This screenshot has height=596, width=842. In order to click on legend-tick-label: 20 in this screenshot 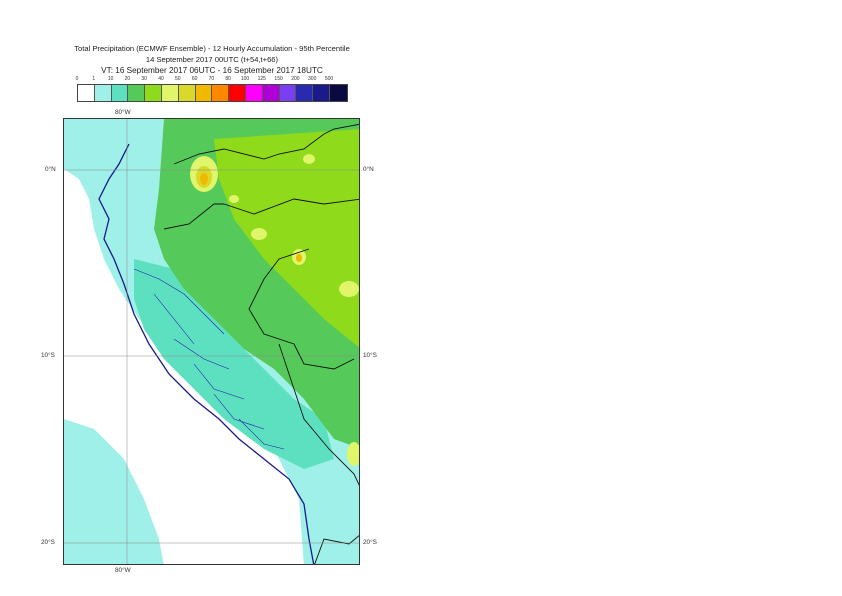, I will do `click(127, 79)`.